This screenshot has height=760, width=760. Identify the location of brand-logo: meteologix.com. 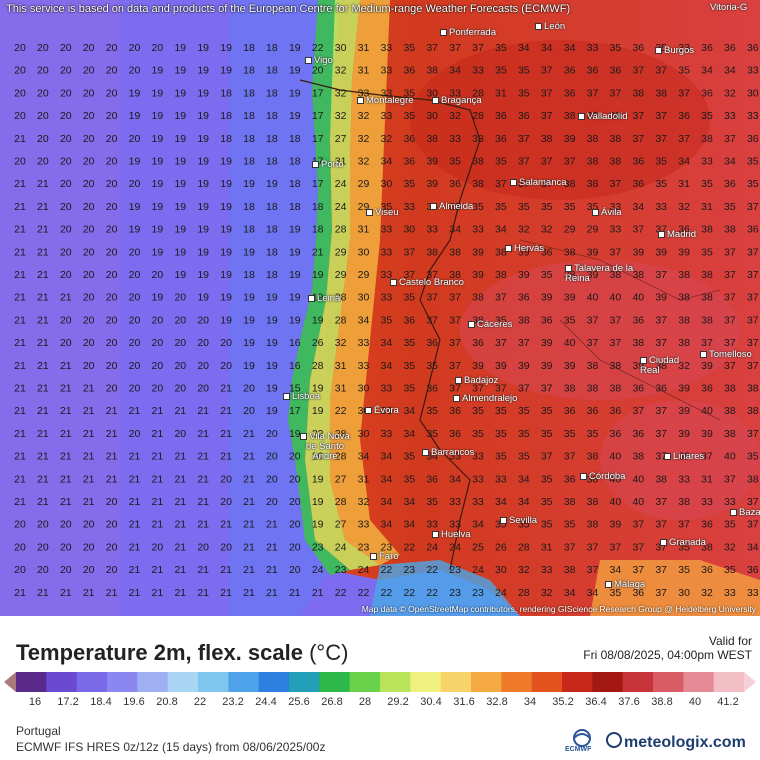
(676, 742).